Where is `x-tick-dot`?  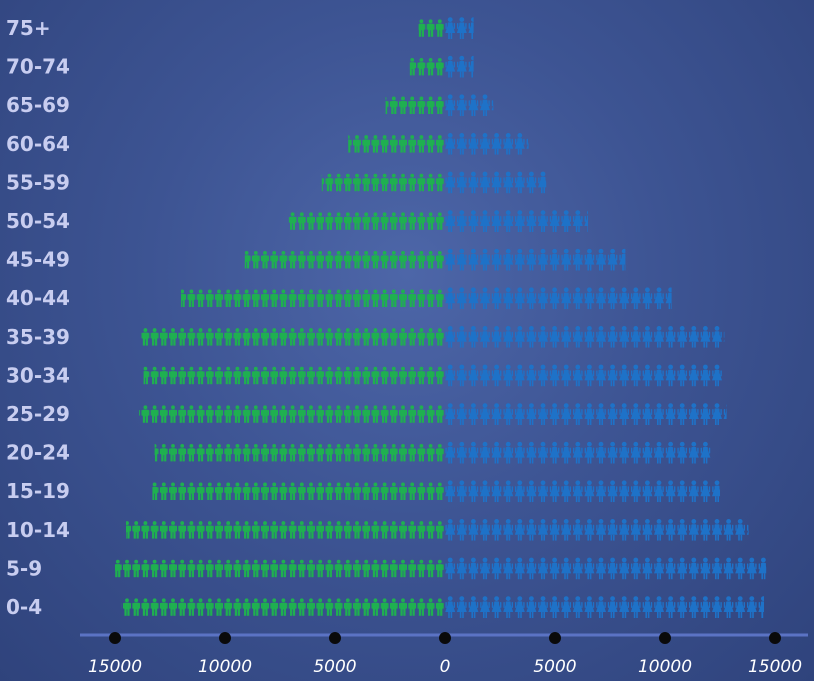
x-tick-dot is located at coordinates (445, 638).